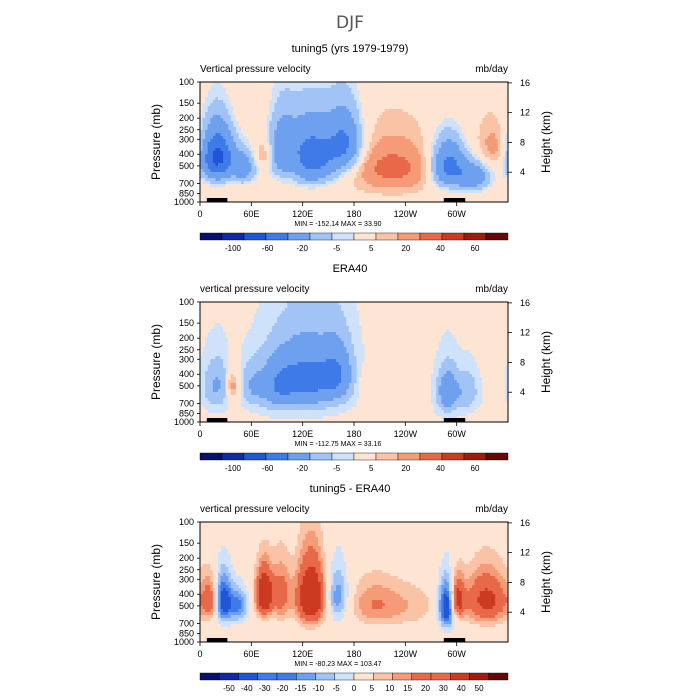  What do you see at coordinates (156, 142) in the screenshot?
I see `y-axis-label: Pressure (mb)` at bounding box center [156, 142].